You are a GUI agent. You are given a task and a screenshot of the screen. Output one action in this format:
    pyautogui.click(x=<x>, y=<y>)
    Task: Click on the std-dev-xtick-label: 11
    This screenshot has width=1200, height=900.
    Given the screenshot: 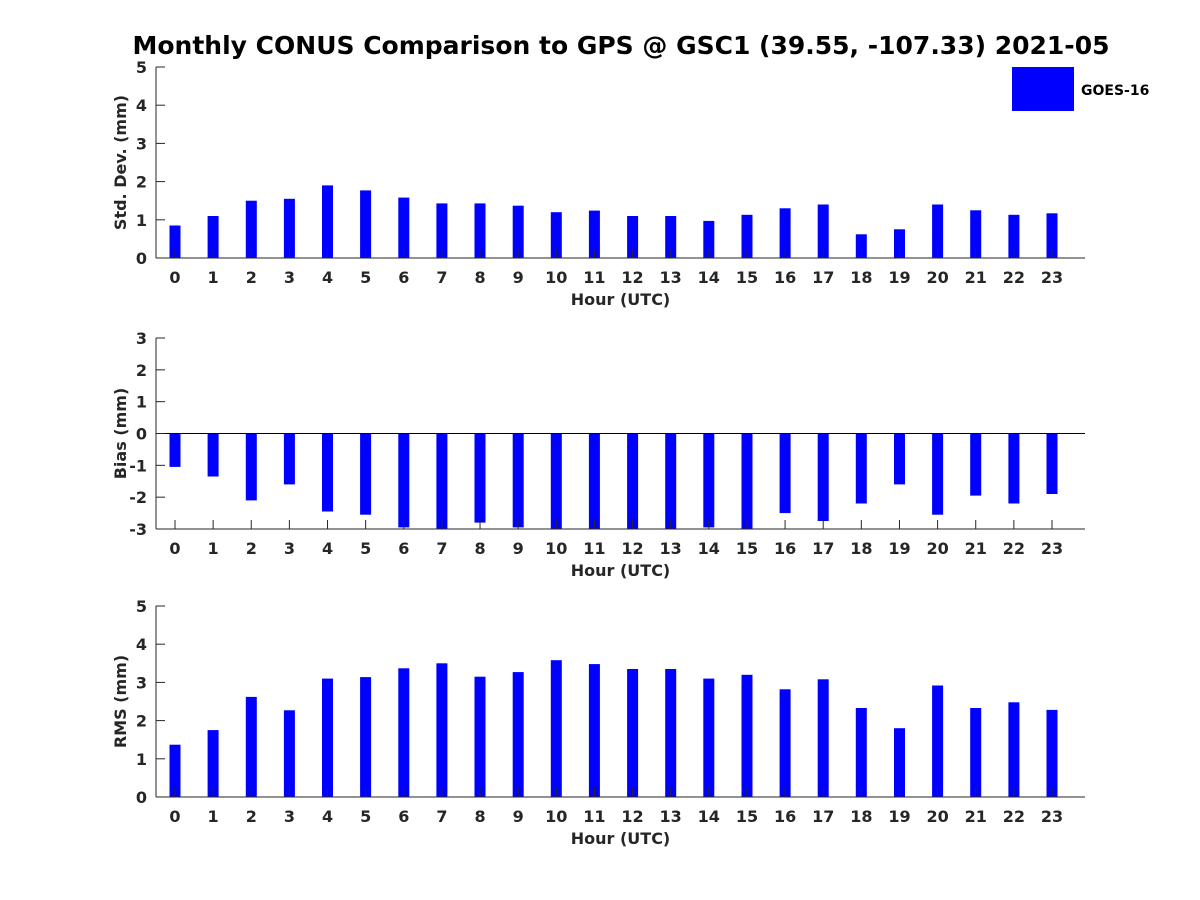 What is the action you would take?
    pyautogui.click(x=594, y=277)
    